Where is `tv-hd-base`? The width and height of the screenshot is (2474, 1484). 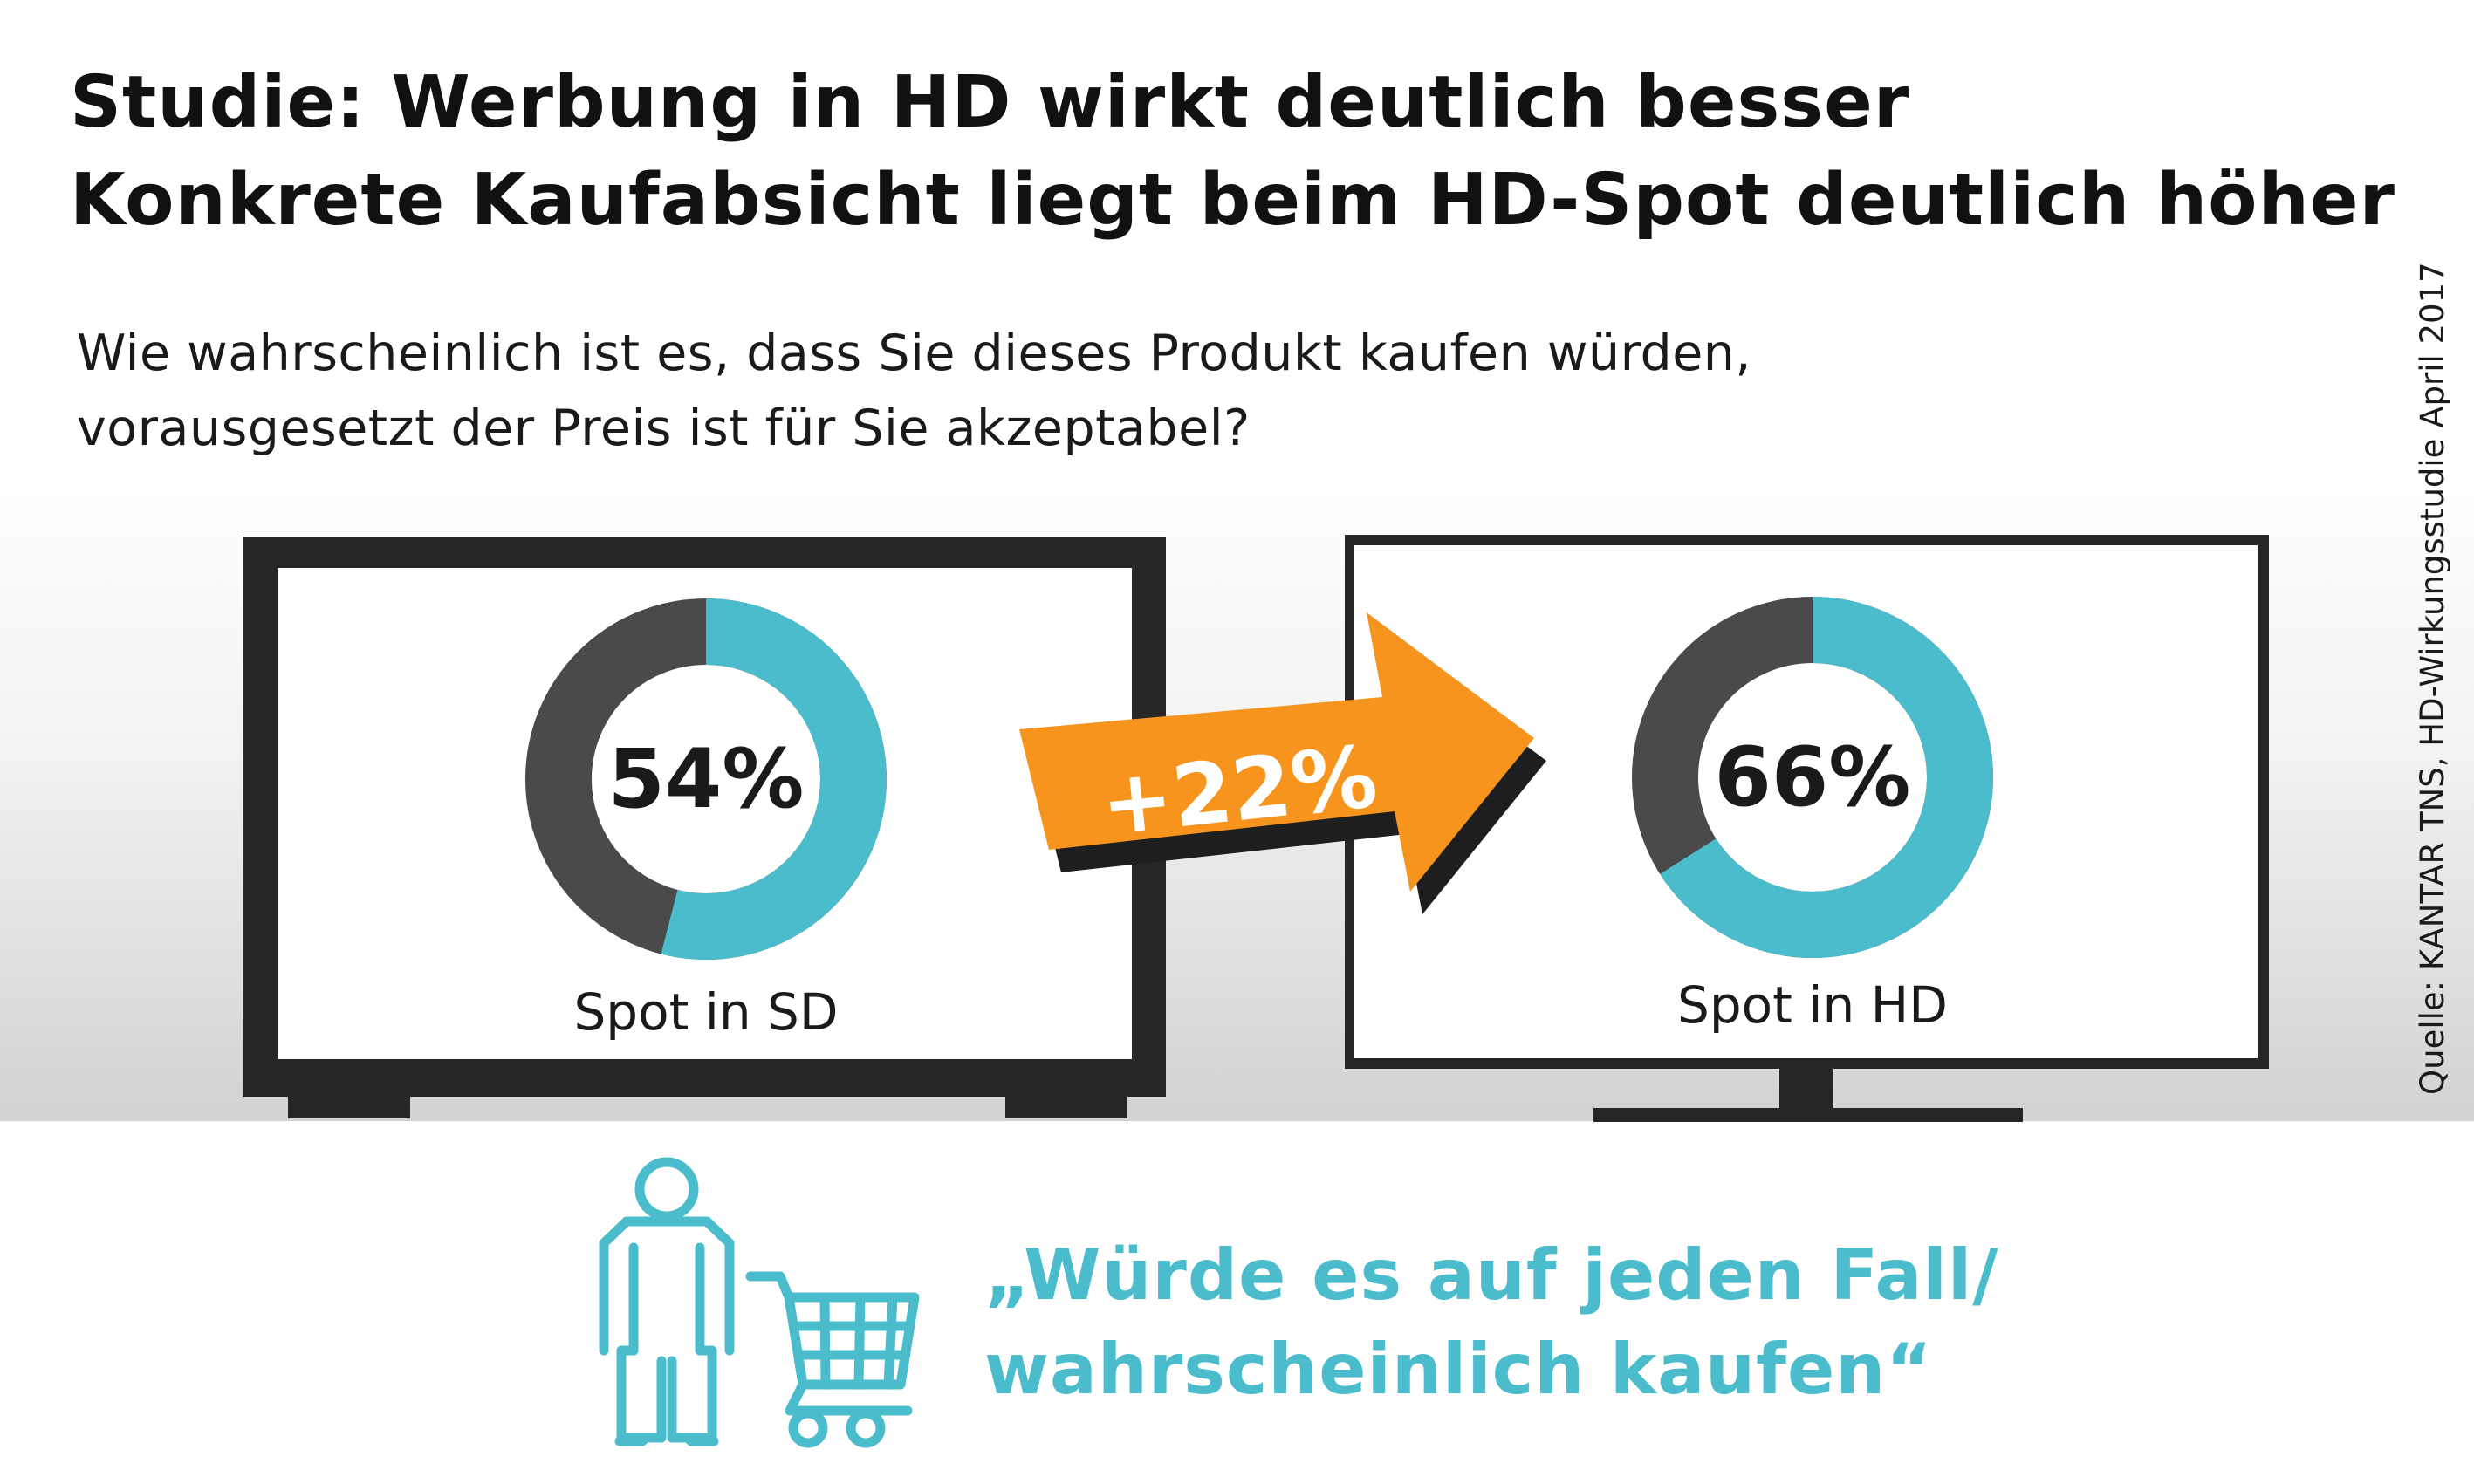 tv-hd-base is located at coordinates (1808, 1115).